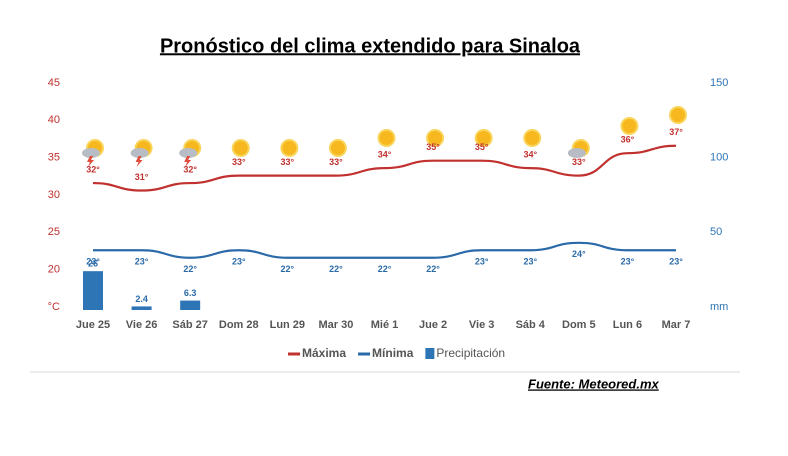 The height and width of the screenshot is (456, 788). Describe the element at coordinates (93, 325) in the screenshot. I see `x-tick-label: Jue 25` at that location.